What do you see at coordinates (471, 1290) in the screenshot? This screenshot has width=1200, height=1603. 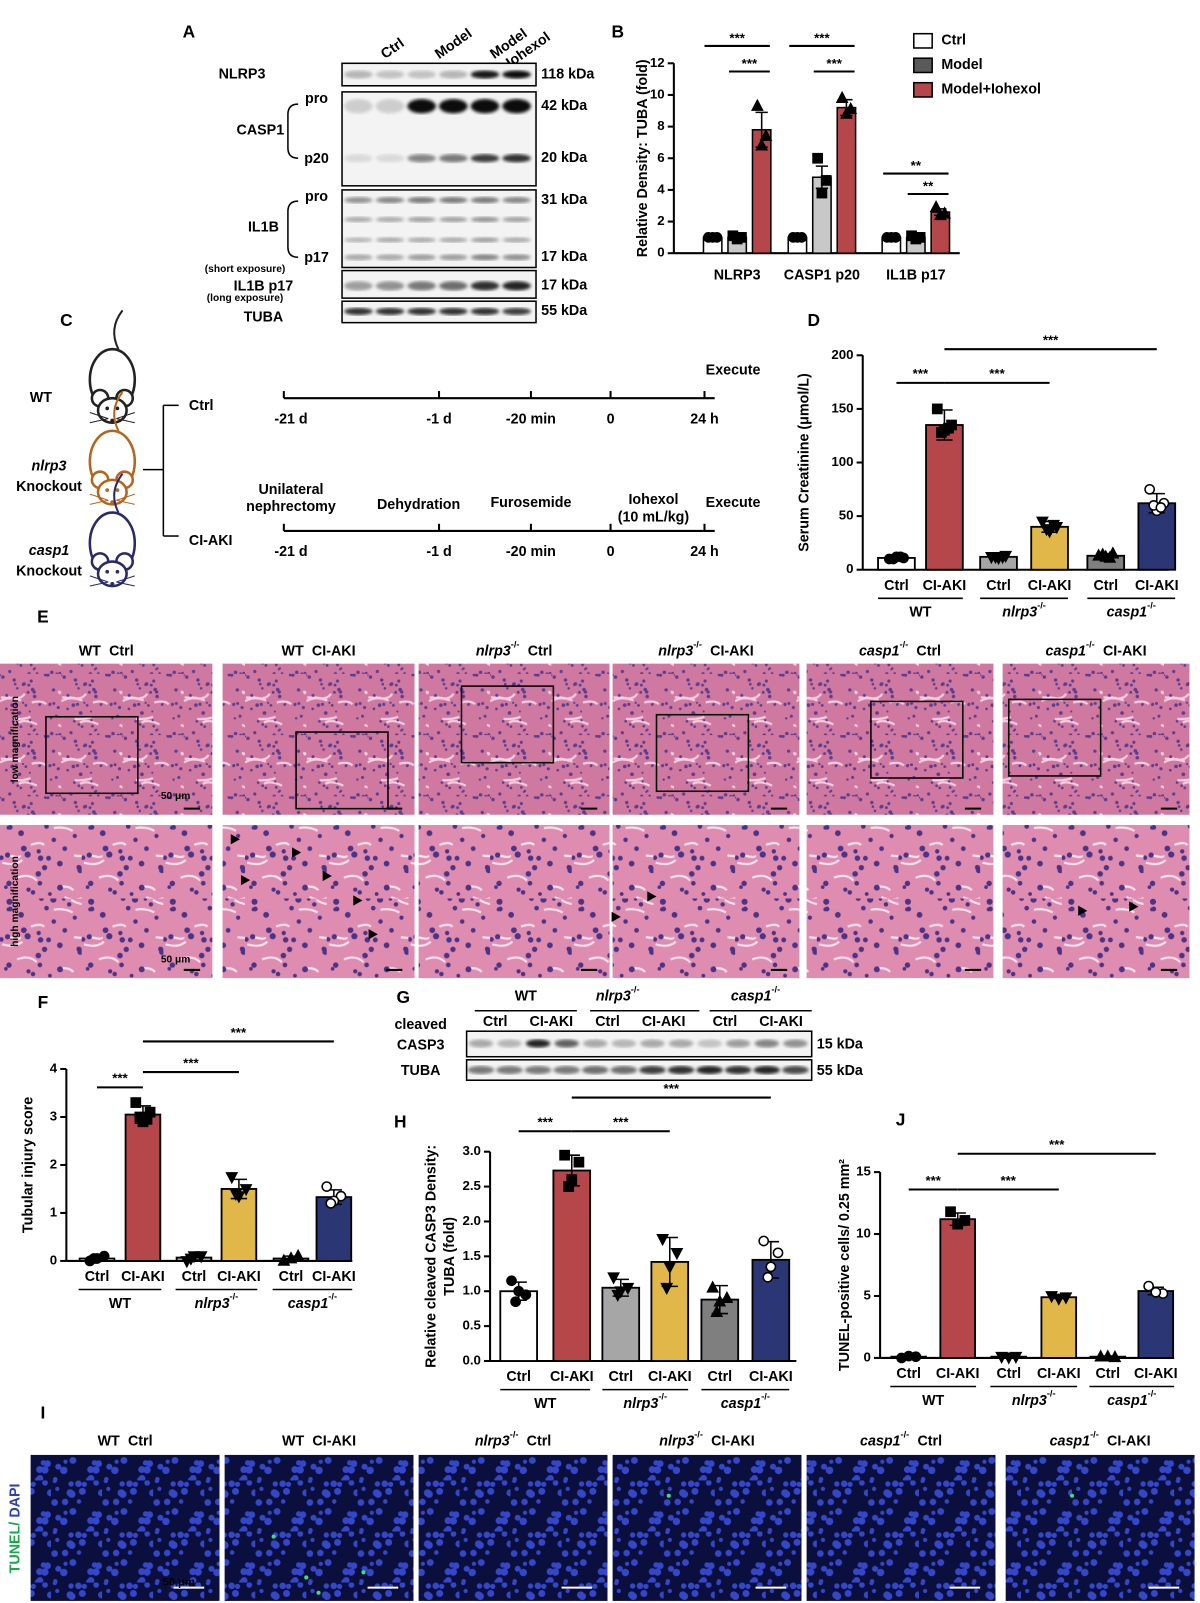 I see `y-tick-label: 1.0` at bounding box center [471, 1290].